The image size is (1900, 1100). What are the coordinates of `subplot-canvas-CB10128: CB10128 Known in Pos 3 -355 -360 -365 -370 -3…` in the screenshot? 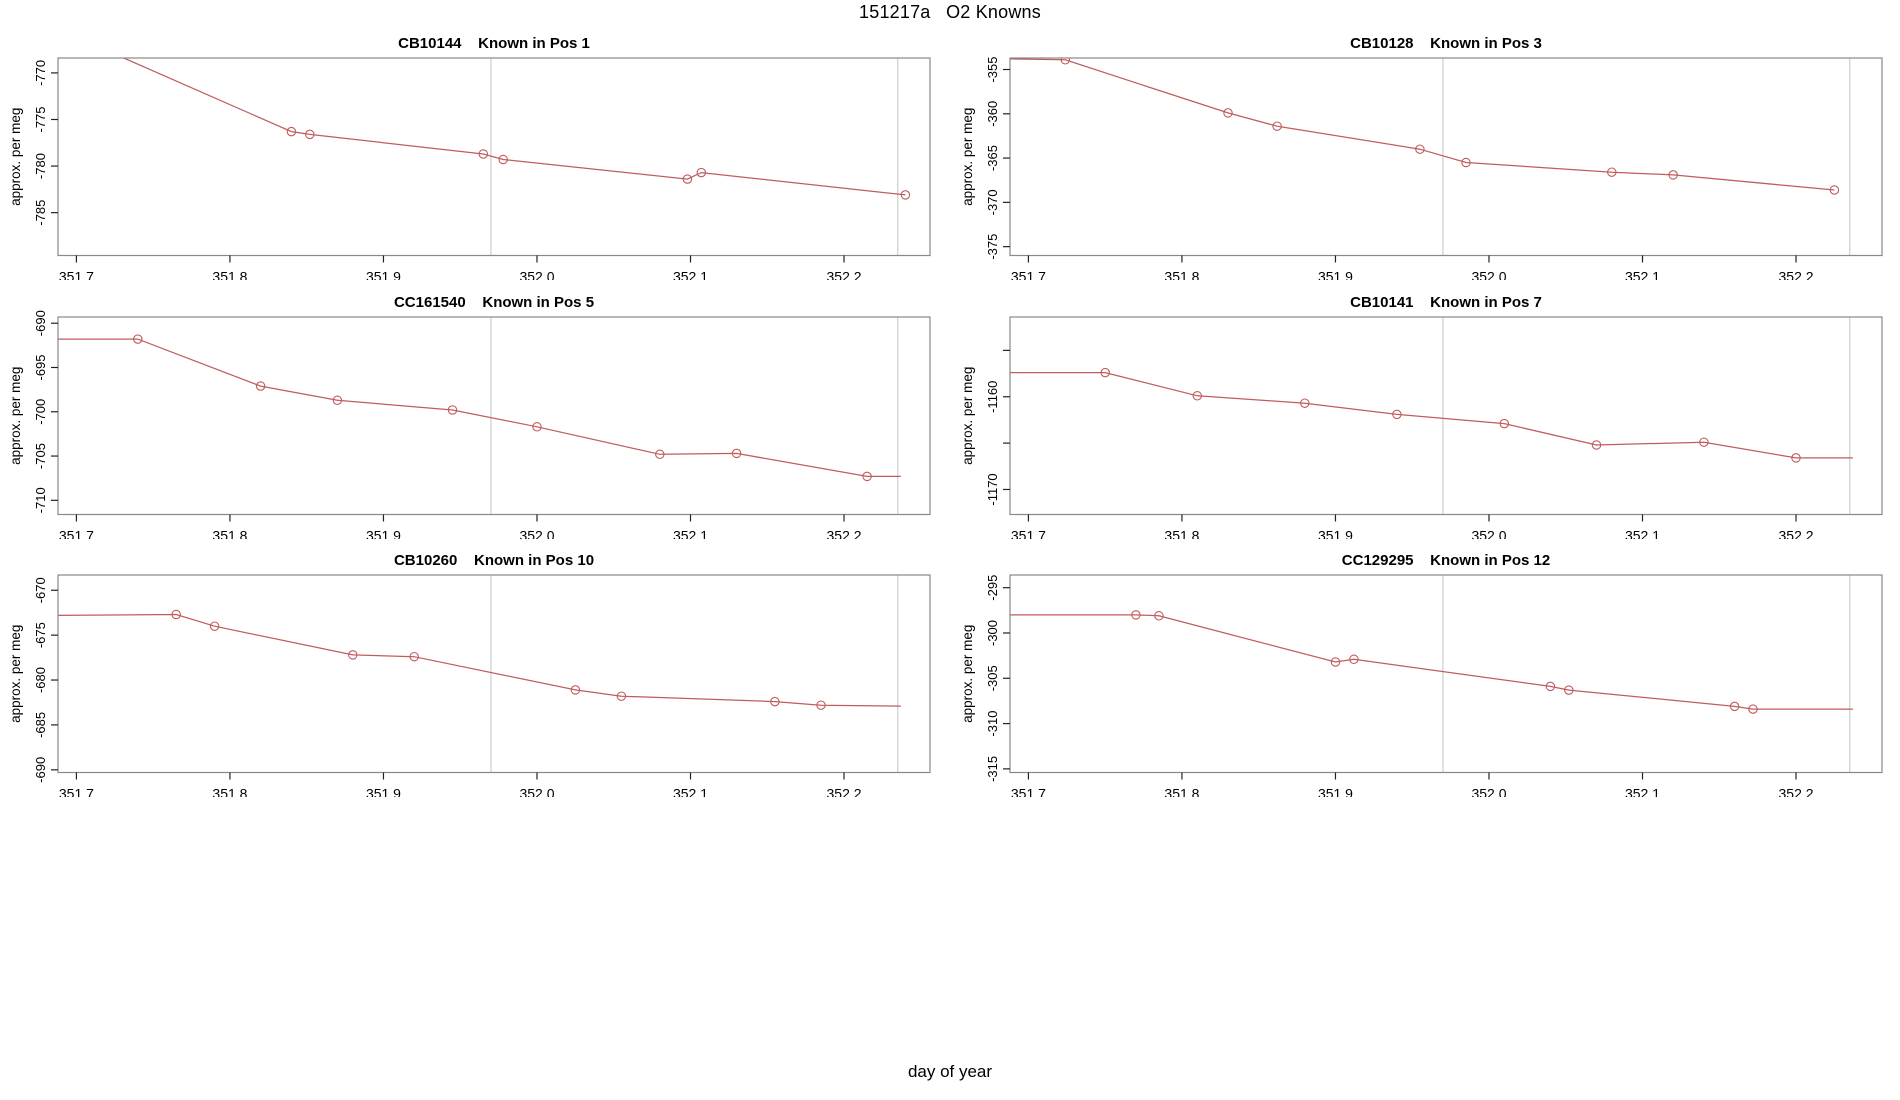 It's located at (1421, 160).